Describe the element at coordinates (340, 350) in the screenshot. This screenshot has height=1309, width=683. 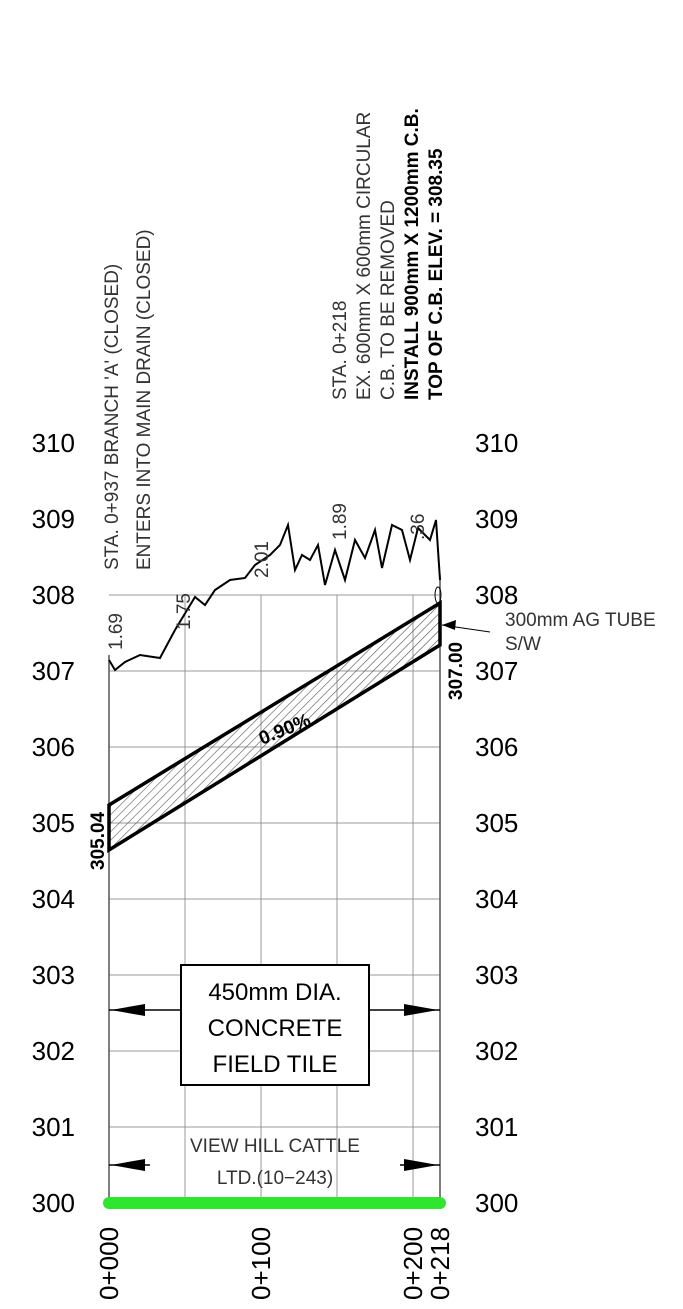
I see `right-note: STA. 0+218` at that location.